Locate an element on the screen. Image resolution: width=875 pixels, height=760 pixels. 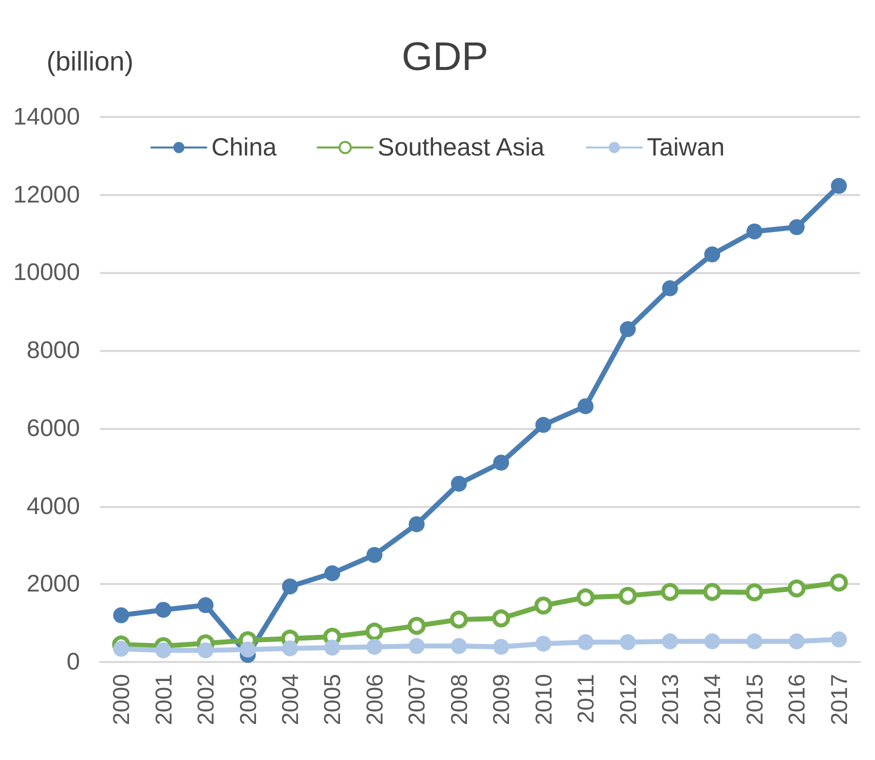
y-tick-label: 12000 is located at coordinates (46, 194).